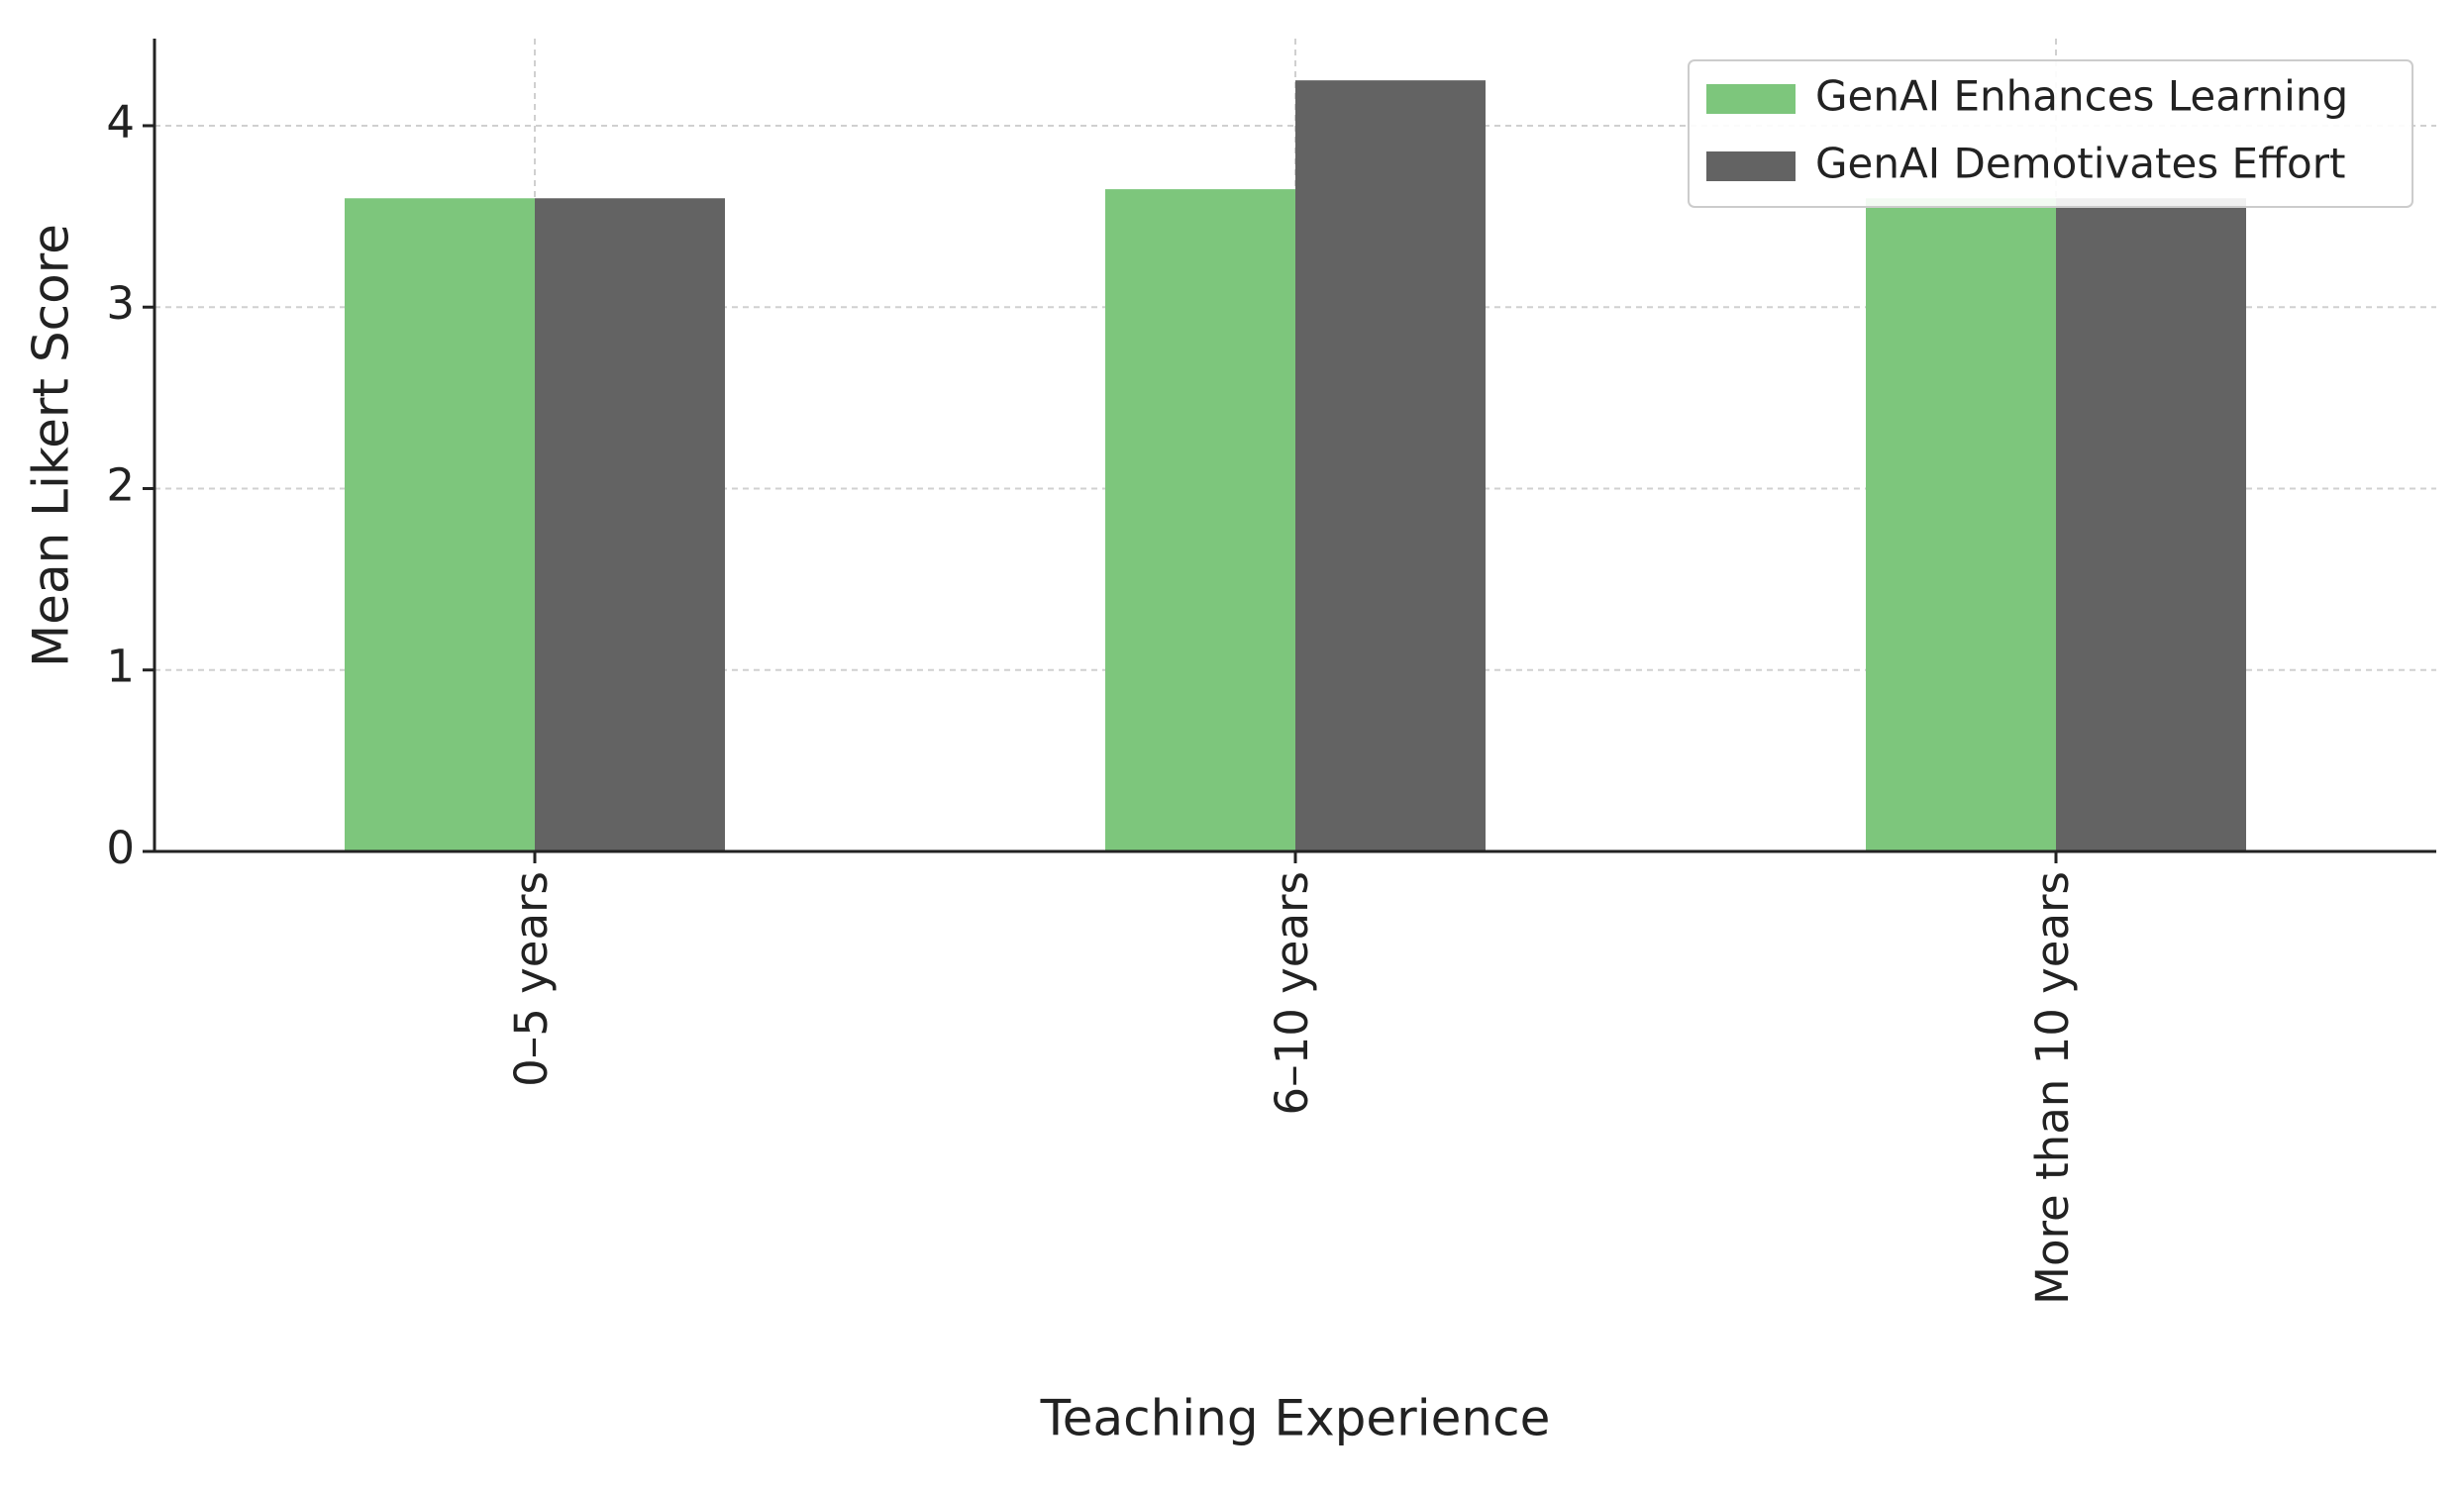 Image resolution: width=2464 pixels, height=1491 pixels. Describe the element at coordinates (51, 445) in the screenshot. I see `y-axis-label: Mean Likert Score` at that location.